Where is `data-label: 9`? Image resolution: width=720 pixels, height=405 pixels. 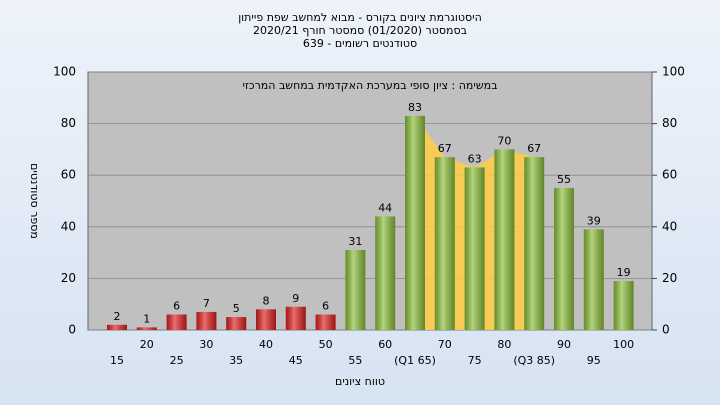
data-label: 9 is located at coordinates (295, 298).